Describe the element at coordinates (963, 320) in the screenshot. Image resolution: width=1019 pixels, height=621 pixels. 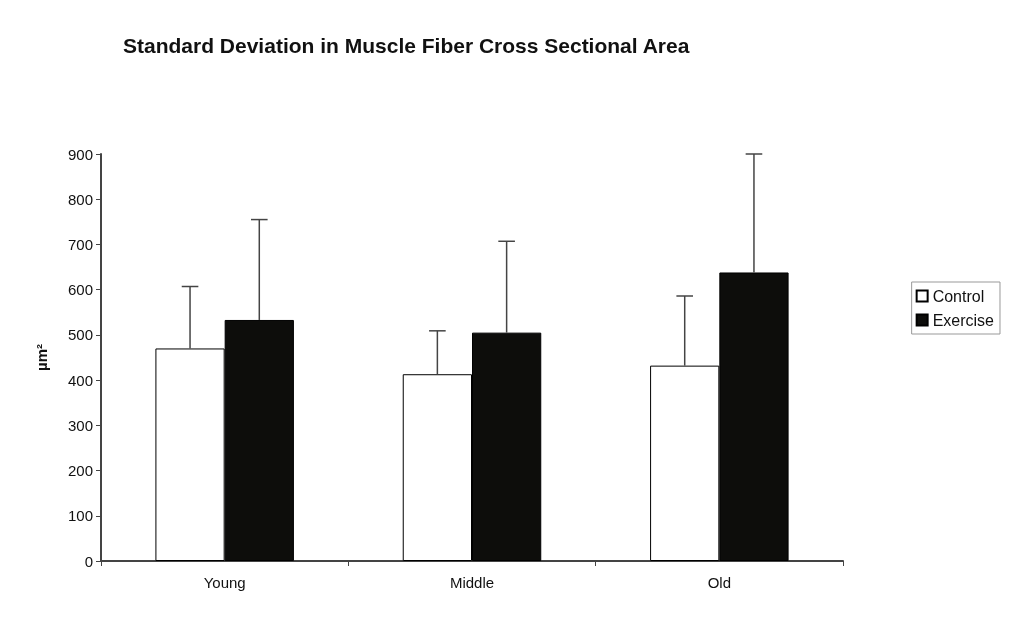
I see `legend-label: Exercise` at that location.